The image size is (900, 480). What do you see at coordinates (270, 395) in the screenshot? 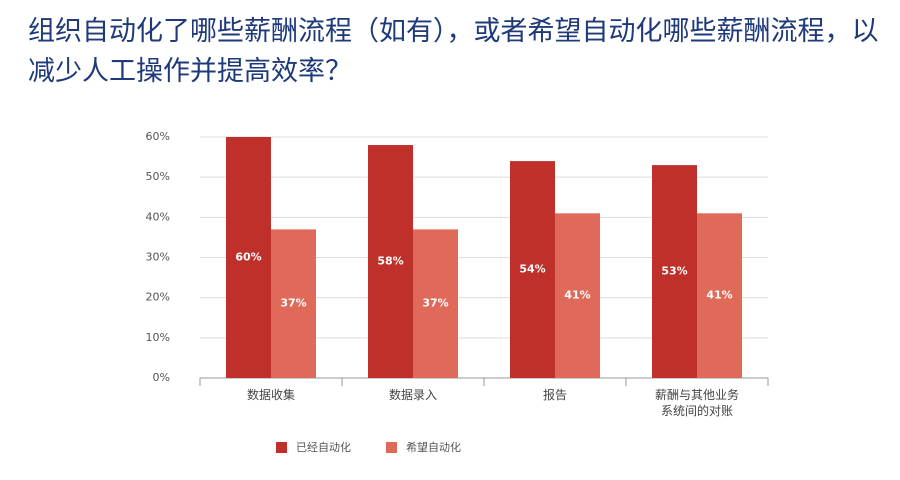
I see `x-tick-label: 数据收集` at bounding box center [270, 395].